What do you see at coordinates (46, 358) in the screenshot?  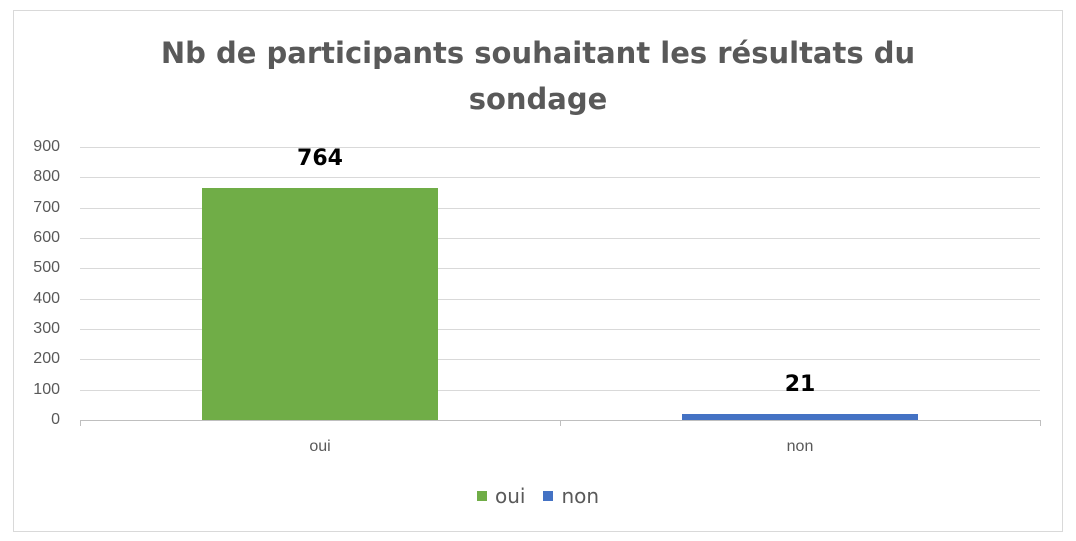 I see `y-tick-label: 200` at bounding box center [46, 358].